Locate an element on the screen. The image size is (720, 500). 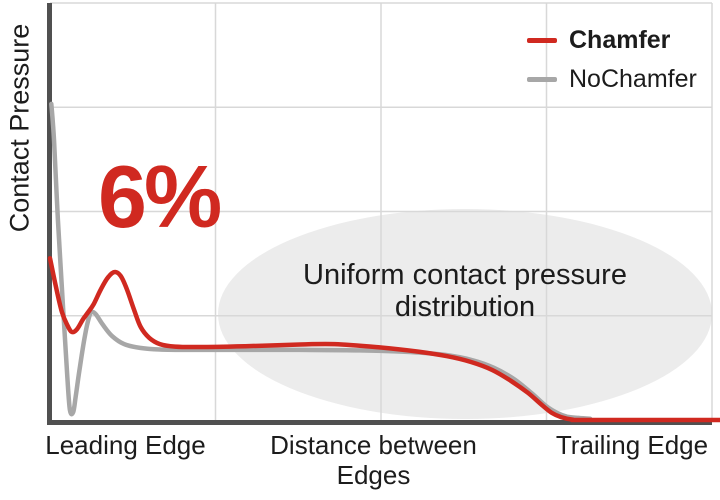
y-axis-title: Contact Pressure is located at coordinates (19, 128).